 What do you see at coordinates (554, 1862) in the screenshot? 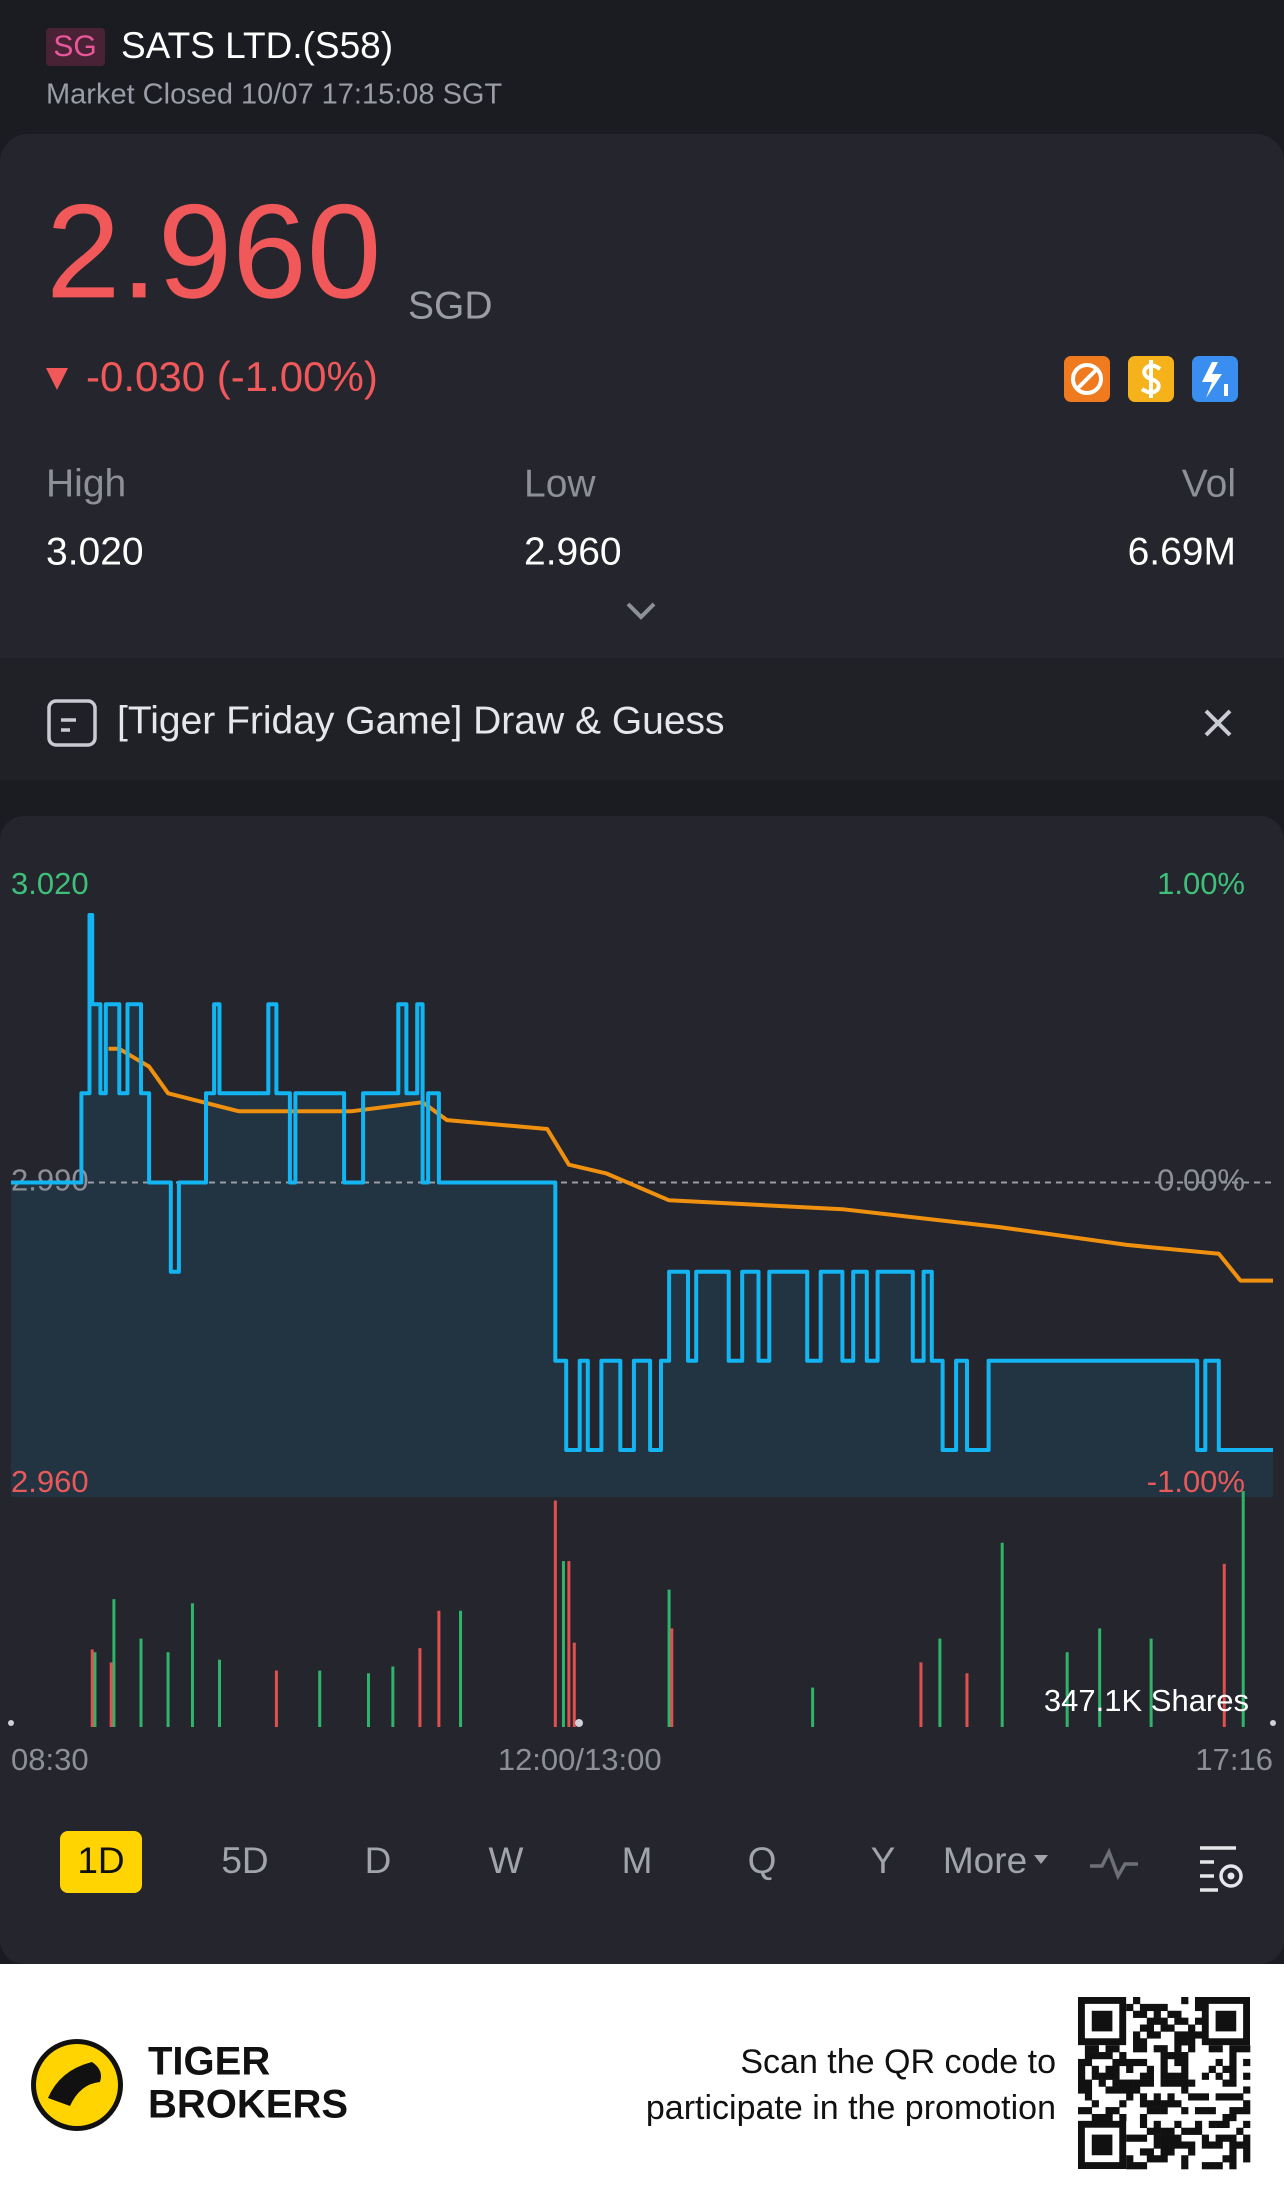
I see `period-tabs: 1D 5D D W M Q Y More` at bounding box center [554, 1862].